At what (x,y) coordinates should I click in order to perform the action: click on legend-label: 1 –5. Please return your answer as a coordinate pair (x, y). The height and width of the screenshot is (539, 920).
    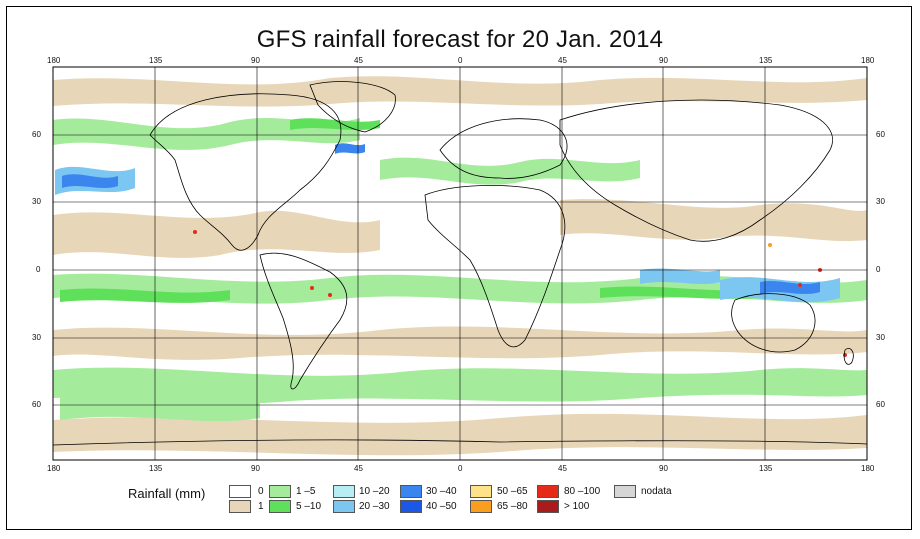
    Looking at the image, I should click on (306, 491).